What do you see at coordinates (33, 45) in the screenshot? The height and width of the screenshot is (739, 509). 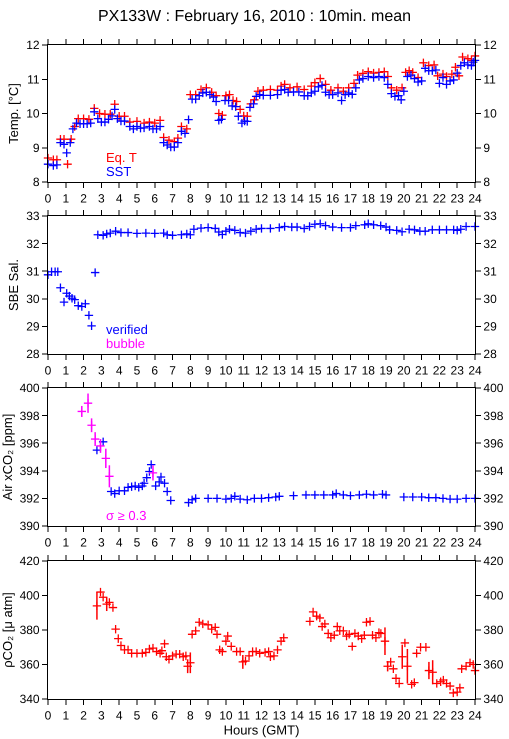 I see `y-tick-label: 12` at bounding box center [33, 45].